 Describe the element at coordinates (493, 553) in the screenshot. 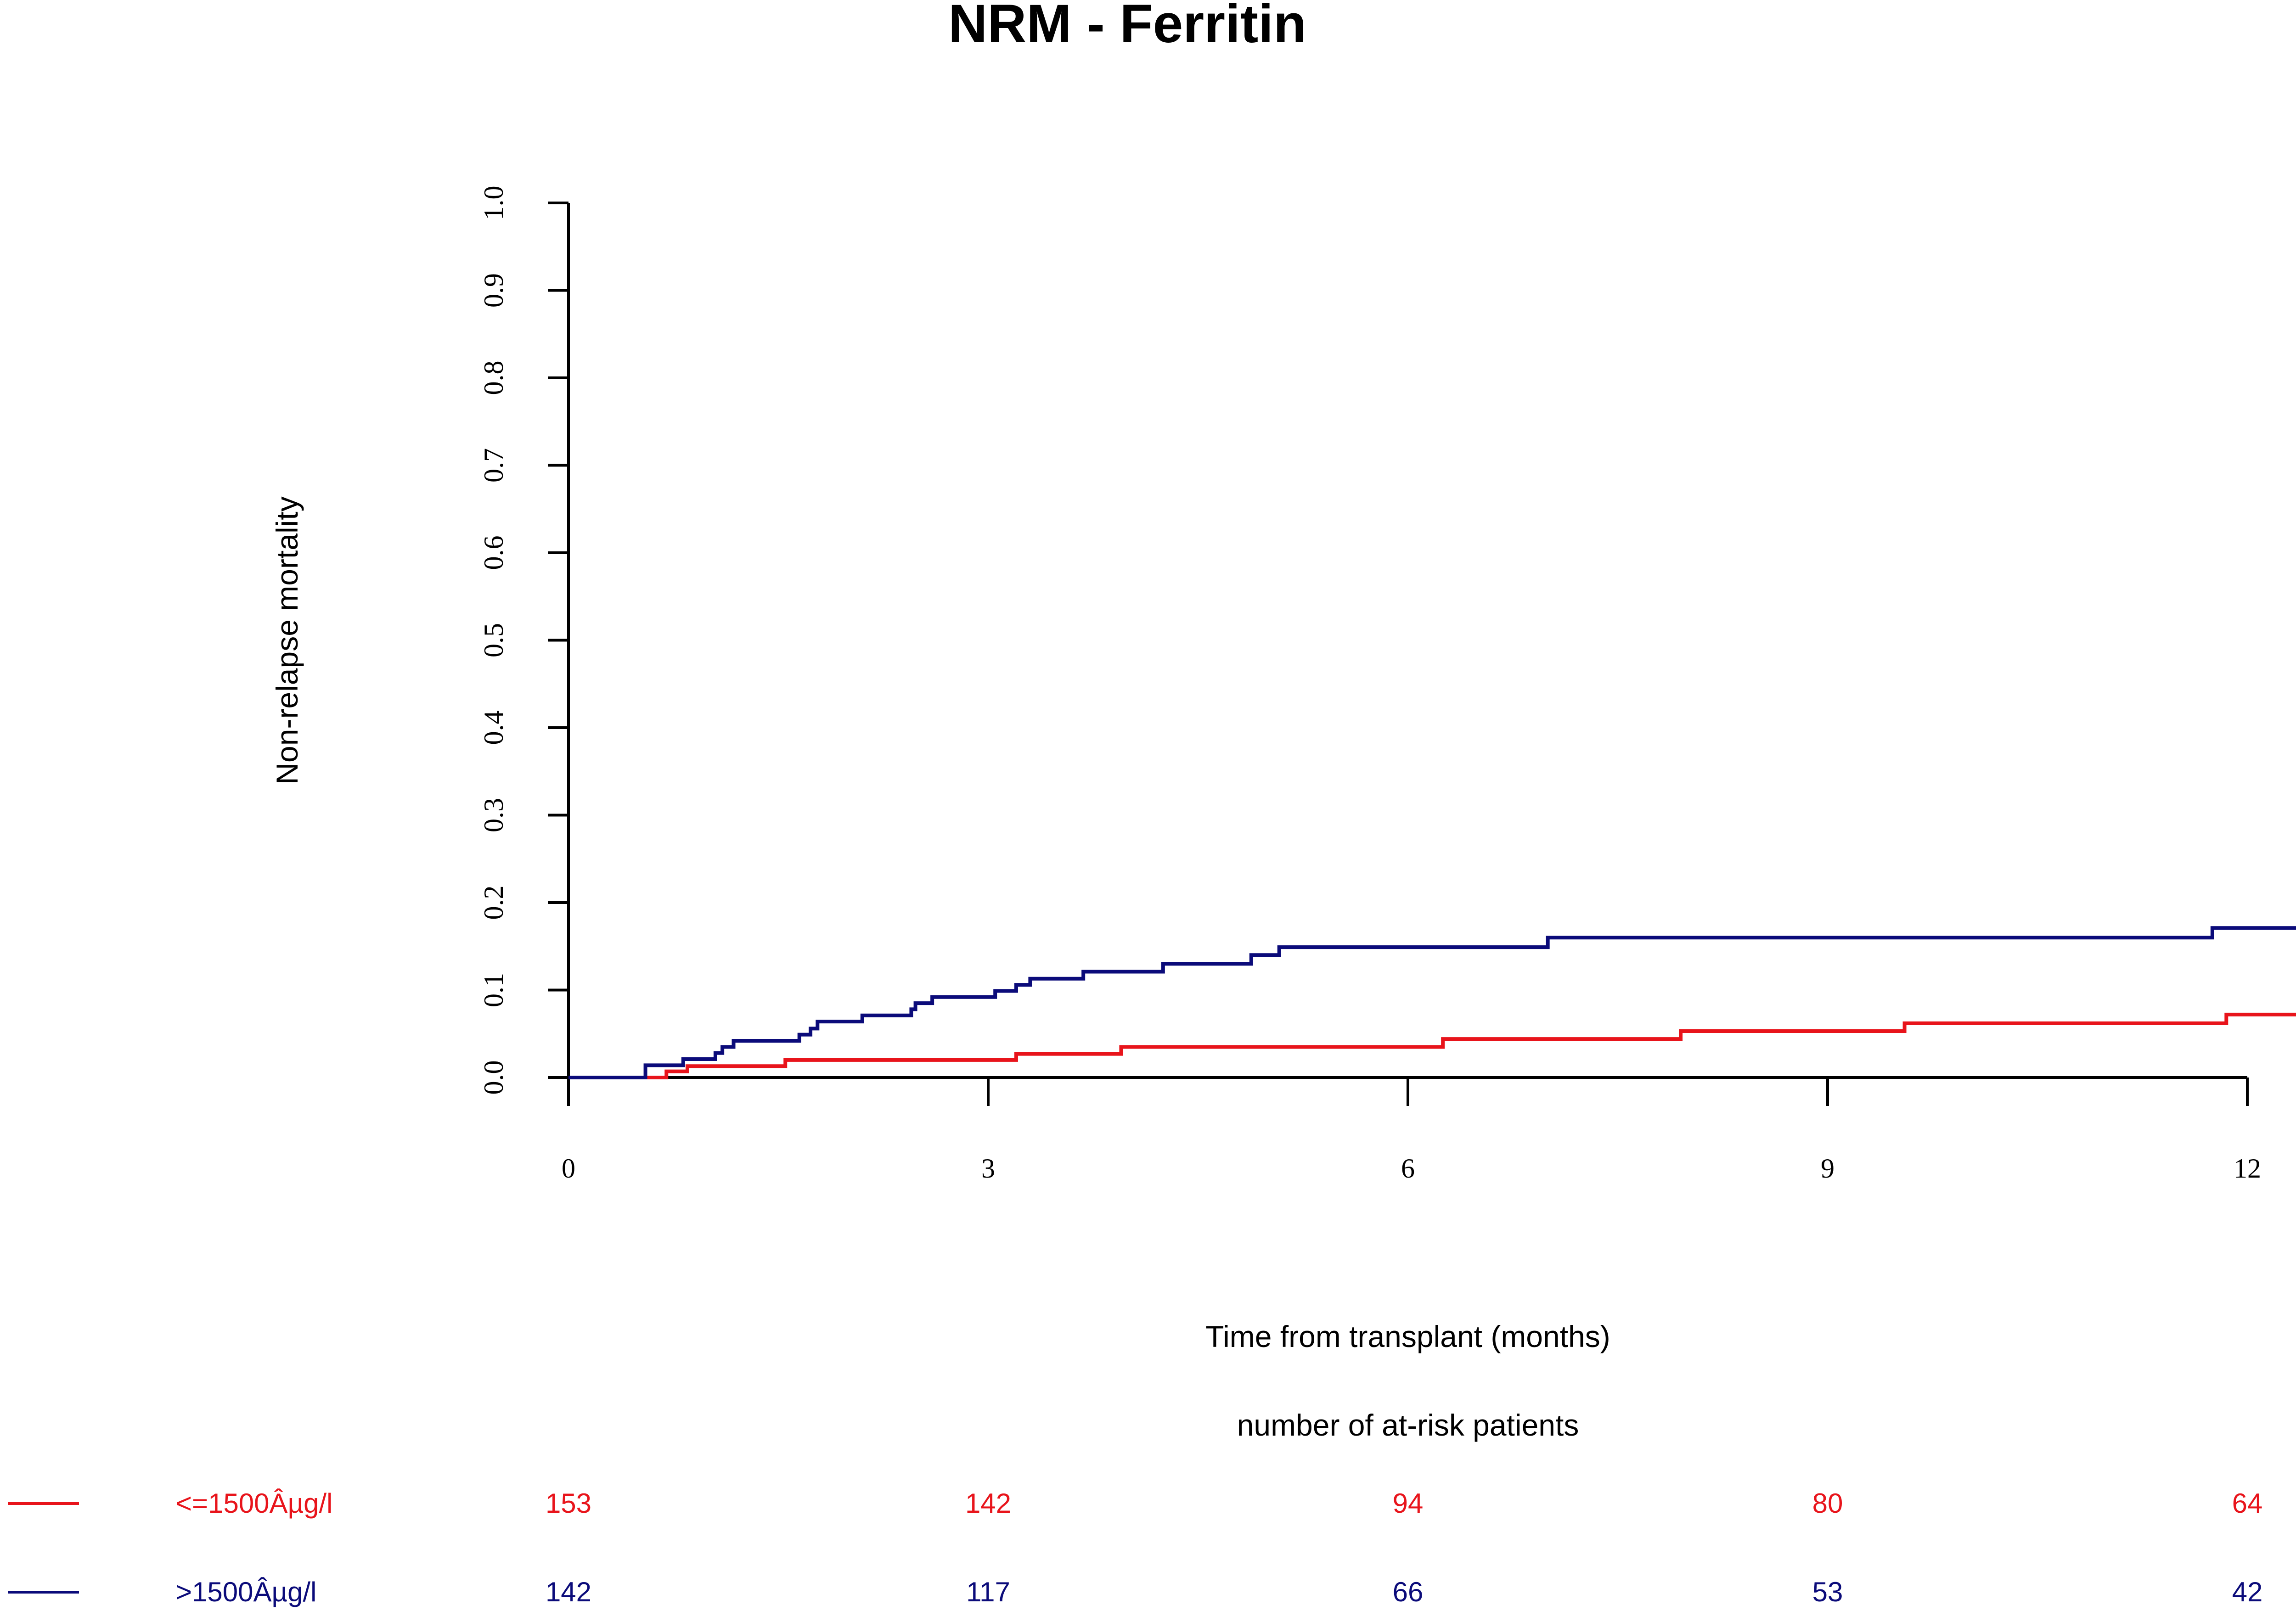

I see `y-tick-label: 0.6` at that location.